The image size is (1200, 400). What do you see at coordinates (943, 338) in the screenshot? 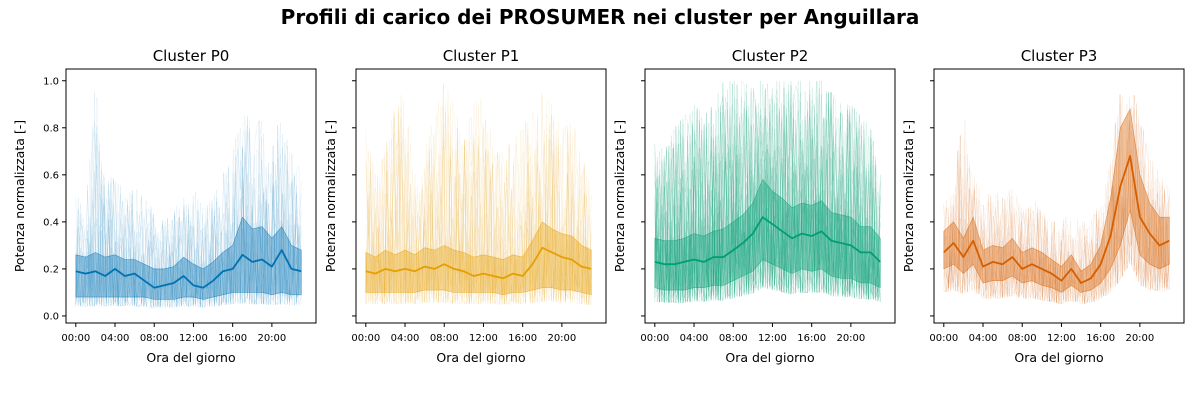
I see `x-tick-label: 00:00` at bounding box center [943, 338].